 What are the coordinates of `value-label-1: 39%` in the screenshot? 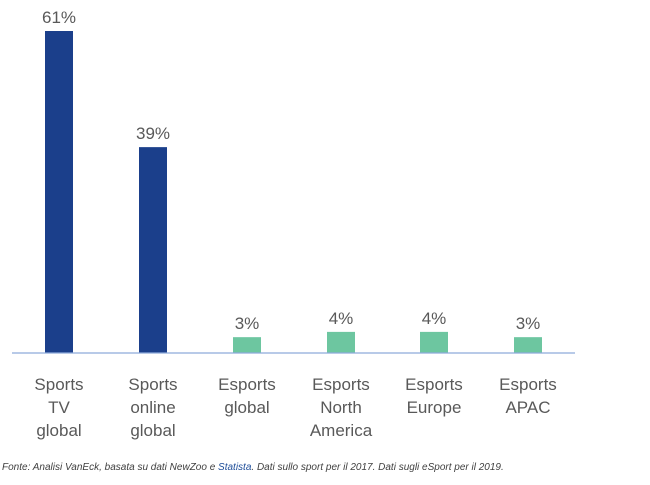 It's located at (153, 133).